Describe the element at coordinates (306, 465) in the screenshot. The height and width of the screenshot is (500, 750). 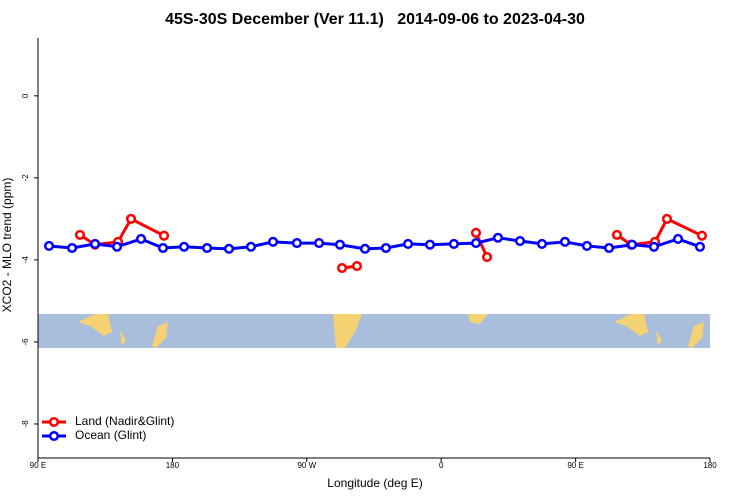
I see `x-tick-label: 90 W` at that location.